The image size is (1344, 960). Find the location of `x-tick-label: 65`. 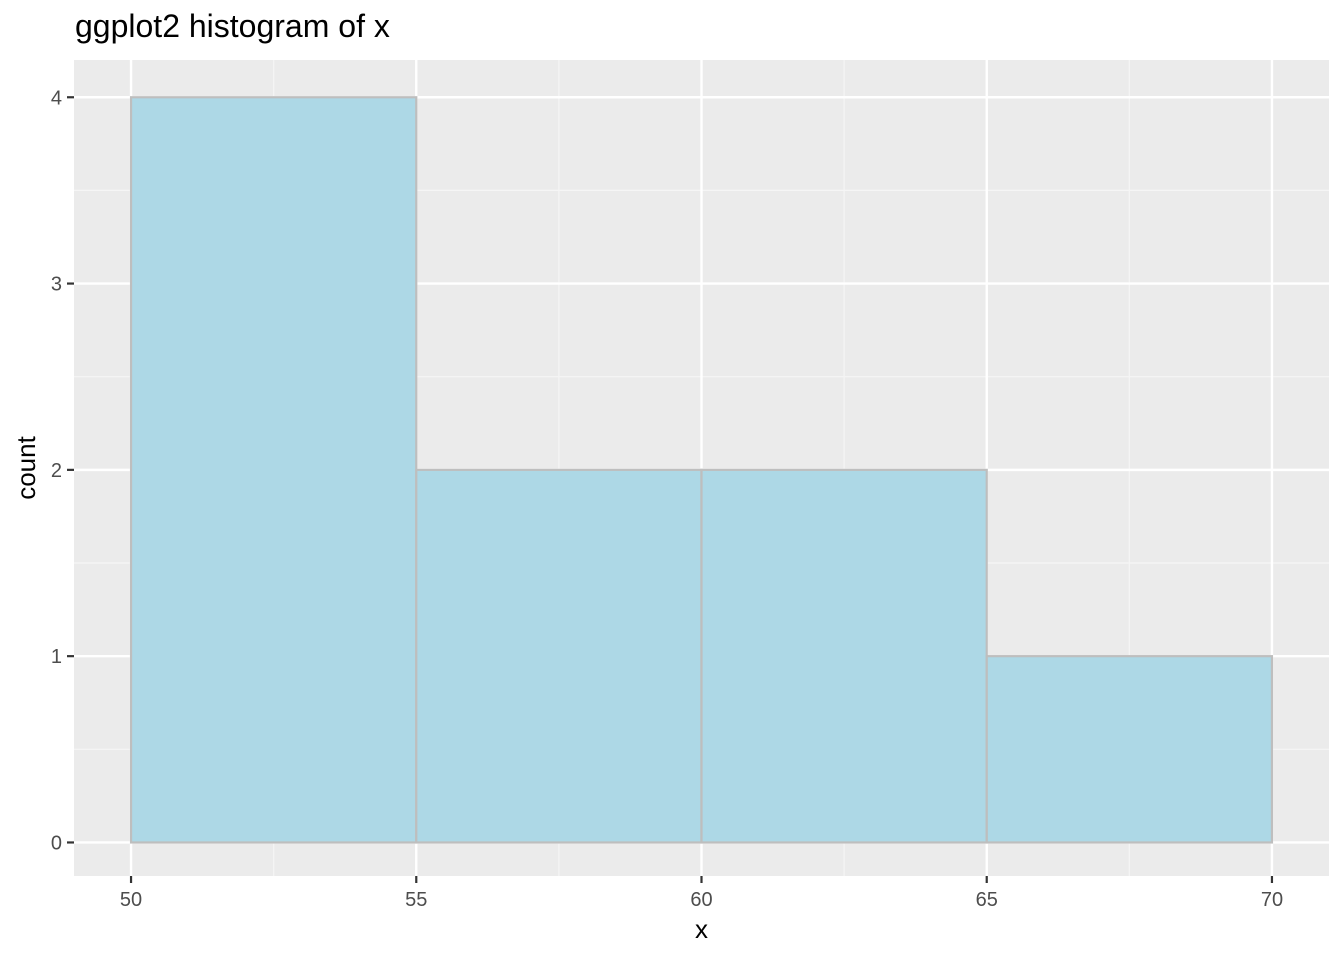

x-tick-label: 65 is located at coordinates (987, 900).